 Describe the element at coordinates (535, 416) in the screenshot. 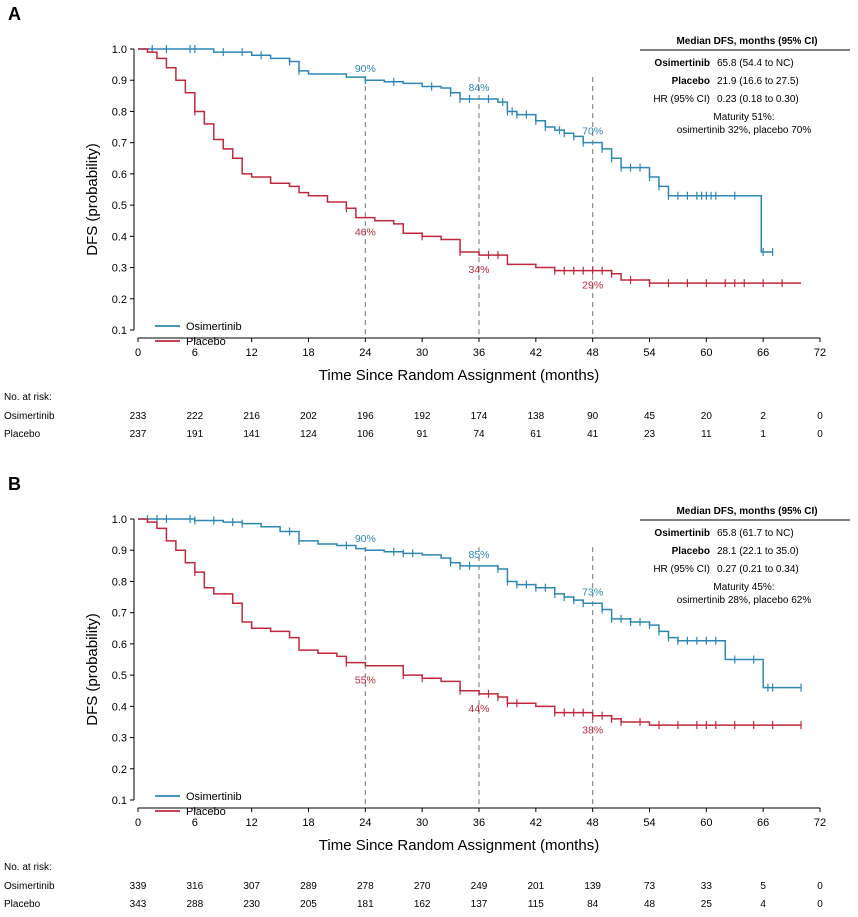

I see `risk-count: 138` at that location.